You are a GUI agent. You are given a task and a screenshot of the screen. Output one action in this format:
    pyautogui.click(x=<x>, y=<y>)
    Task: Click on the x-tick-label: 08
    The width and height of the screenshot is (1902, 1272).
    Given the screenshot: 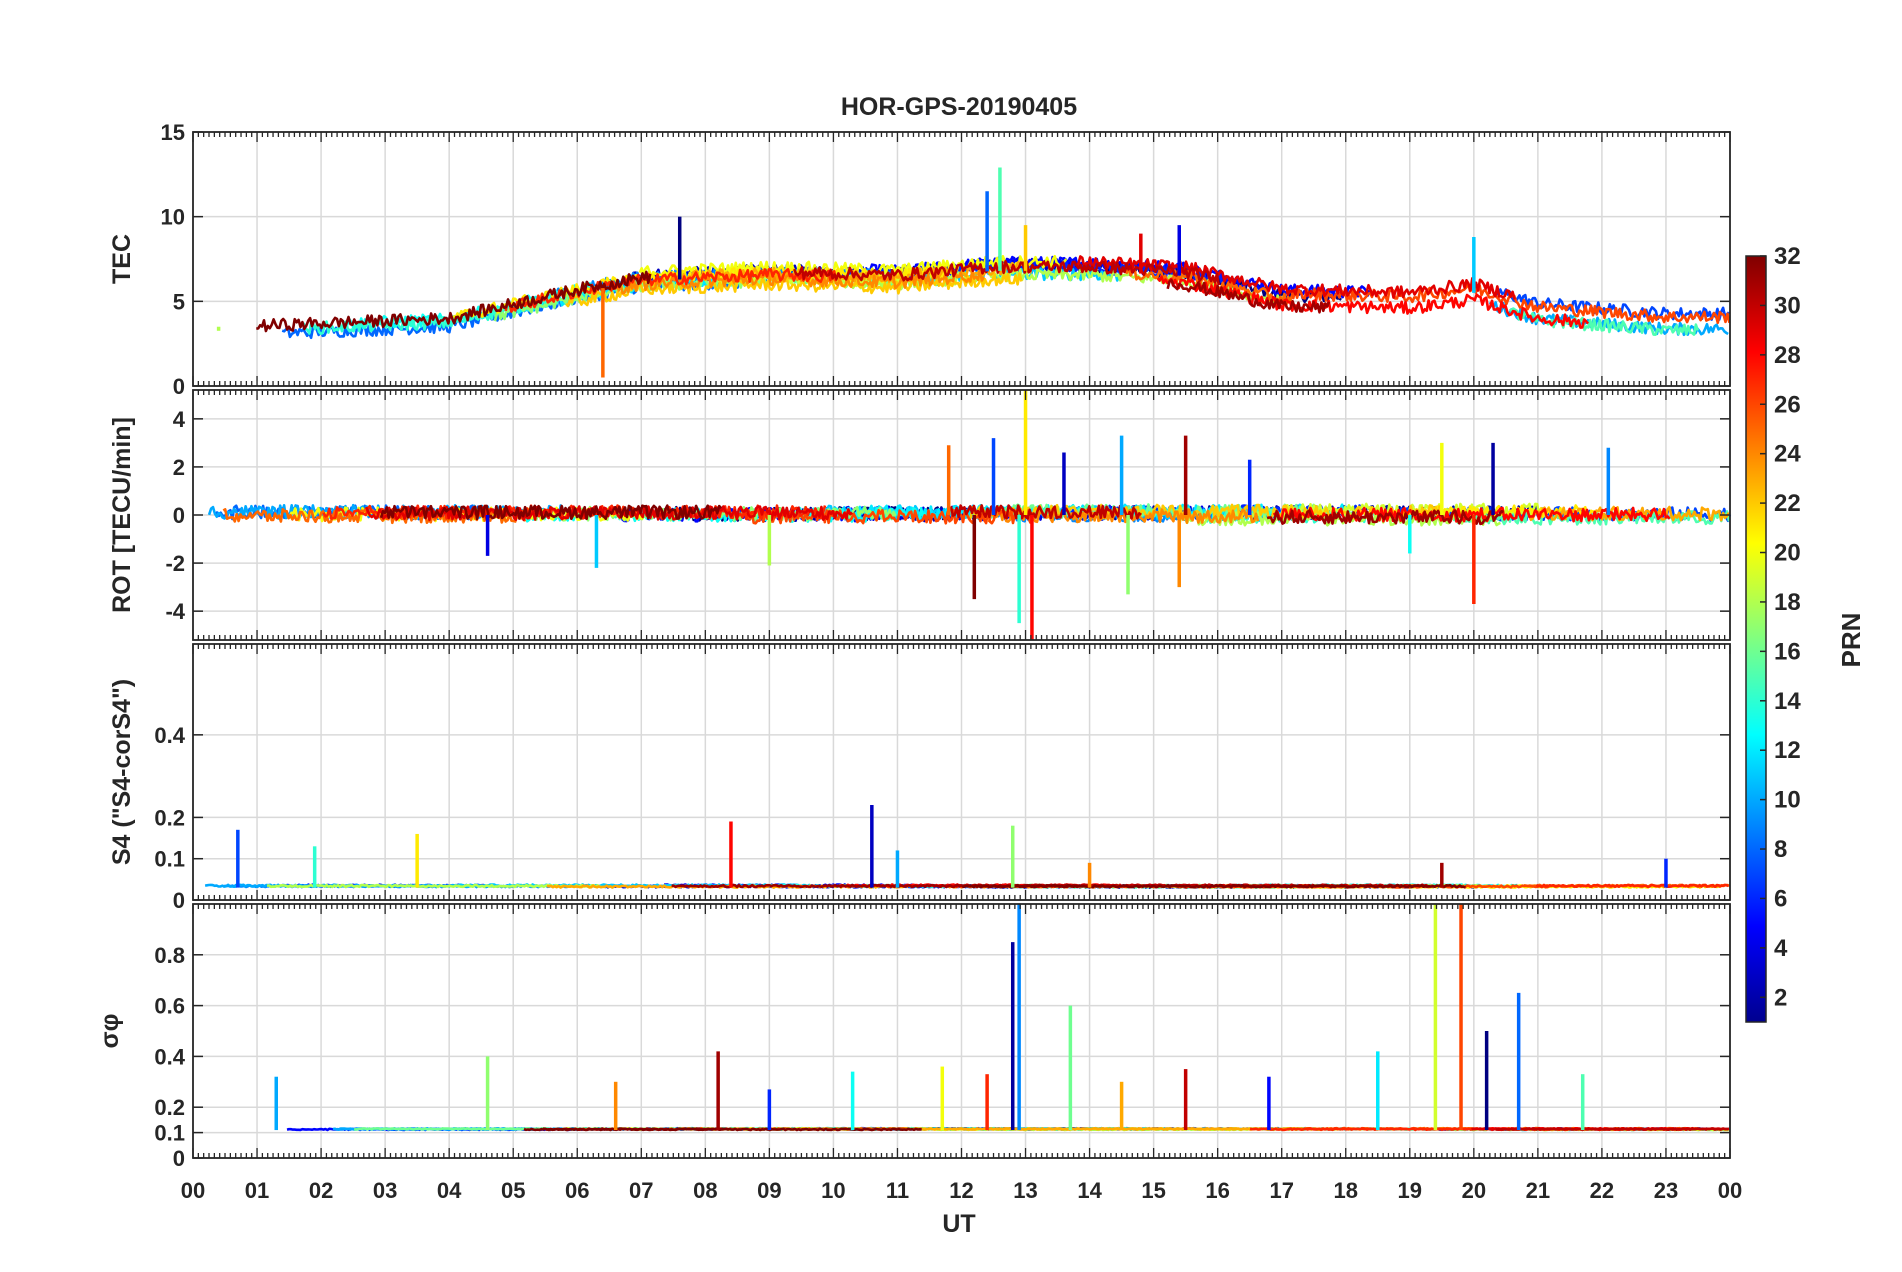 What is the action you would take?
    pyautogui.click(x=705, y=1190)
    